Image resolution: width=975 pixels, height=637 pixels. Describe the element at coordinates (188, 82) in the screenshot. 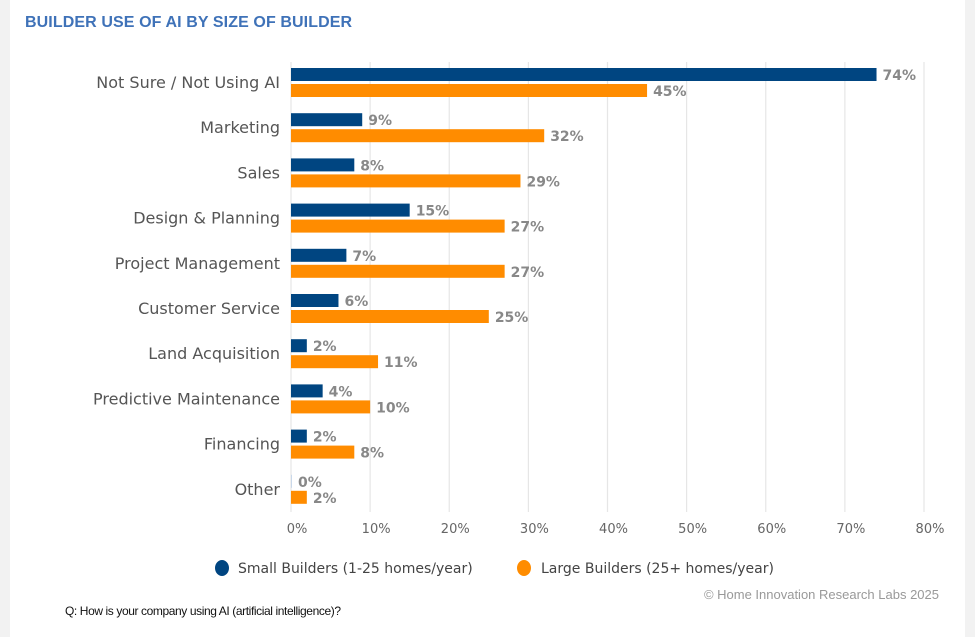

I see `category-label: Not Sure / Not Using AI` at that location.